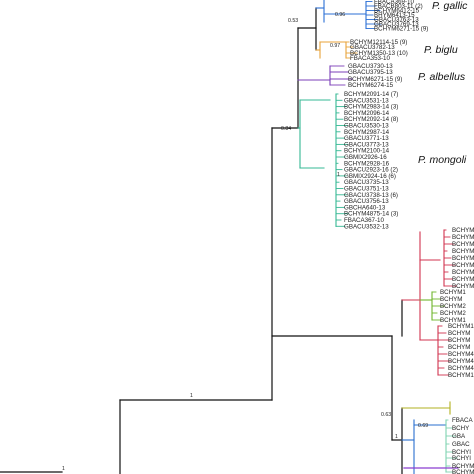  I want to click on species-label-gallicus: P. gallic, so click(450, 6).